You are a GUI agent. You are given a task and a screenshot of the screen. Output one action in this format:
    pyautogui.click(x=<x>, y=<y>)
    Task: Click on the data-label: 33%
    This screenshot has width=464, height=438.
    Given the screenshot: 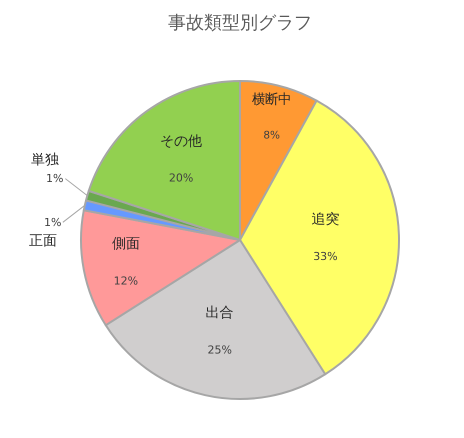 What is the action you would take?
    pyautogui.click(x=325, y=257)
    